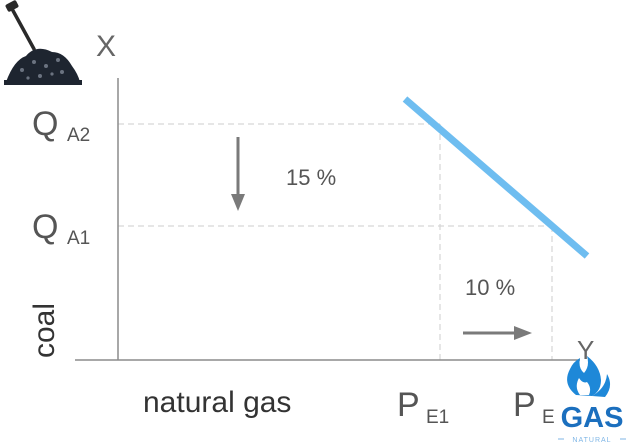 The image size is (634, 448). I want to click on x-tick-pe1-sub: E1, so click(438, 417).